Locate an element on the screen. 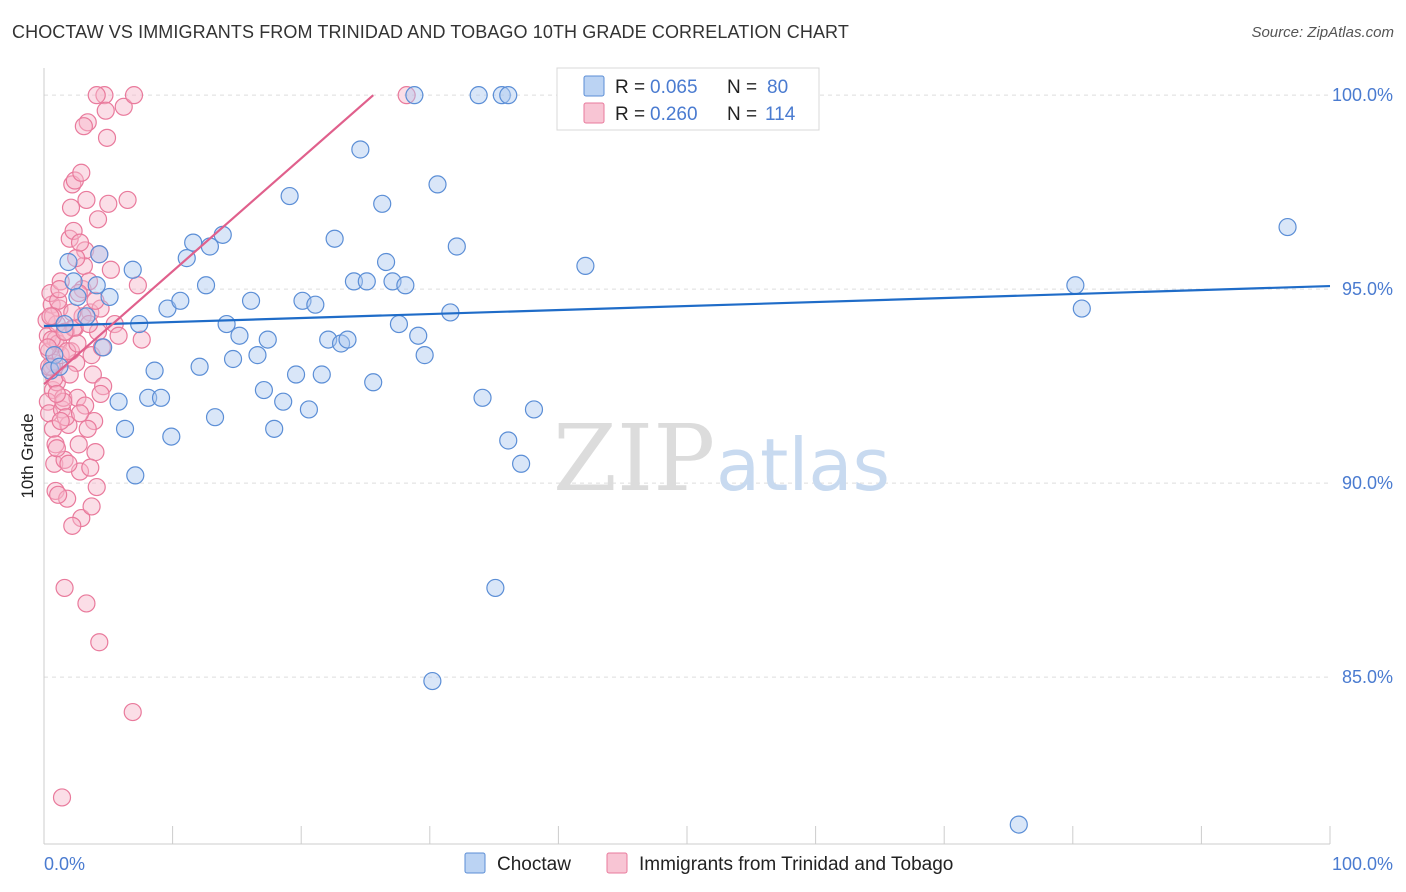  legend-n-value-trinidad: 114 is located at coordinates (780, 114).